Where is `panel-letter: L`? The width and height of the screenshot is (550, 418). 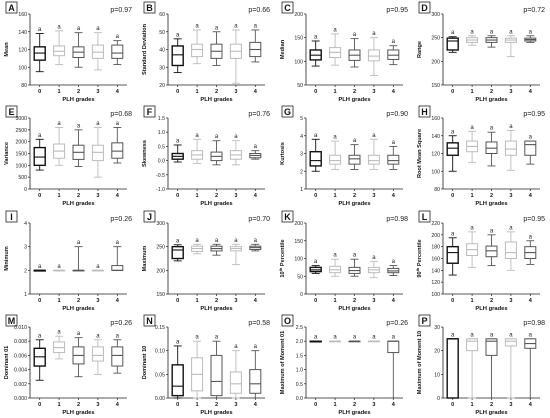
panel-letter: L is located at coordinates (425, 217).